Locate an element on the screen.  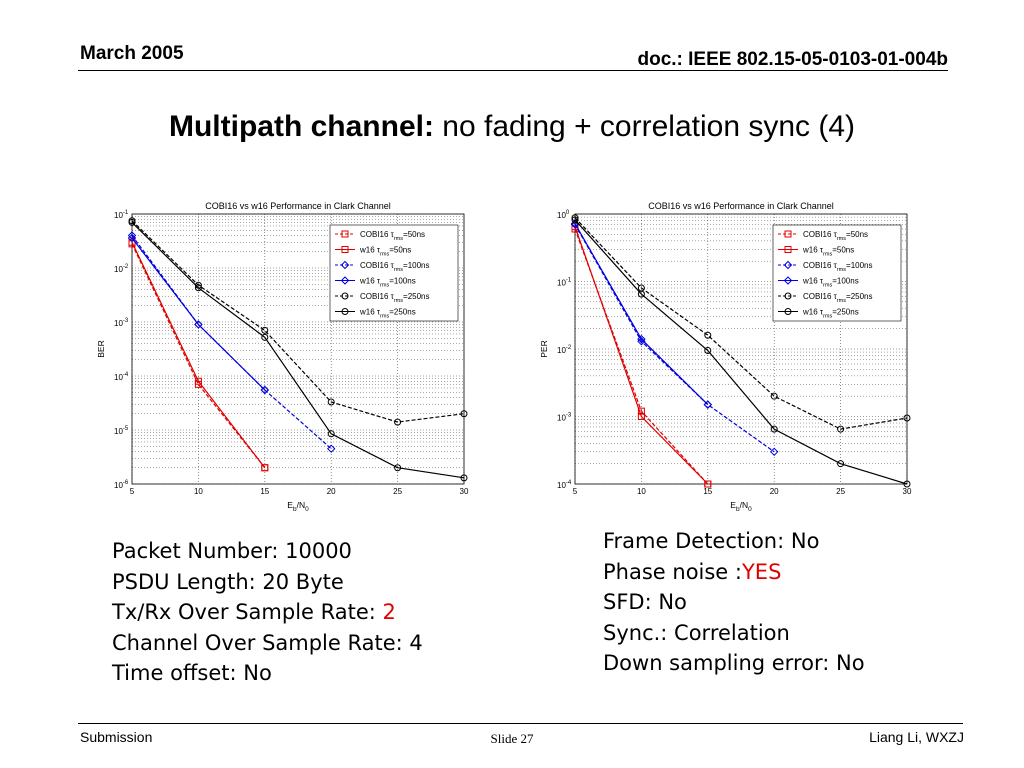
param-text: PSDU Length: 20 Byte is located at coordinates (228, 581).